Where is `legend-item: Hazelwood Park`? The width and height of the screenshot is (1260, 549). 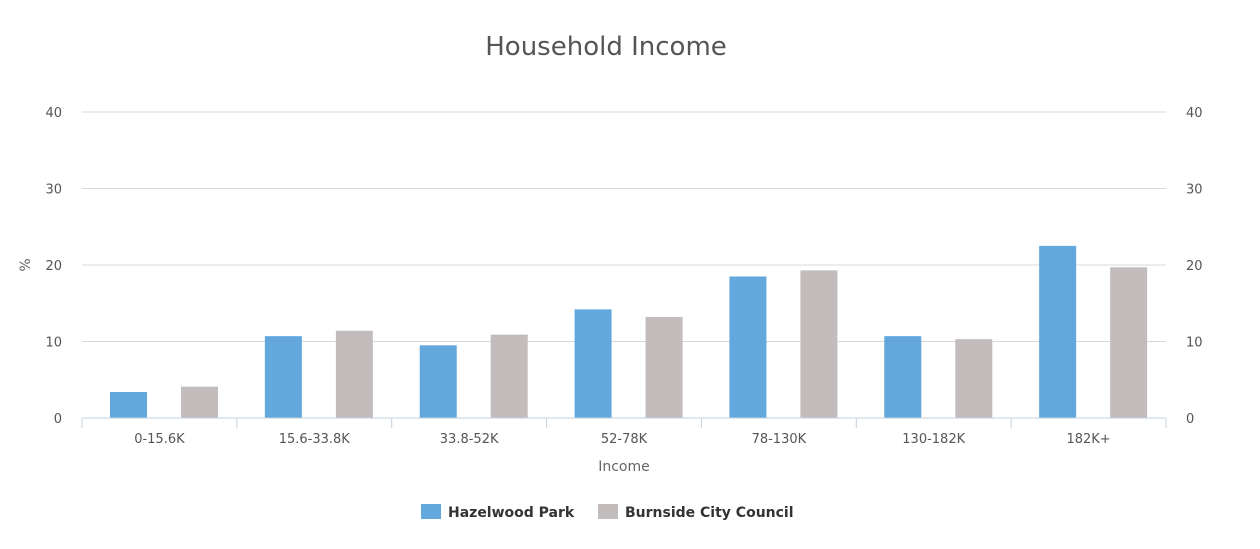 legend-item: Hazelwood Park is located at coordinates (498, 512).